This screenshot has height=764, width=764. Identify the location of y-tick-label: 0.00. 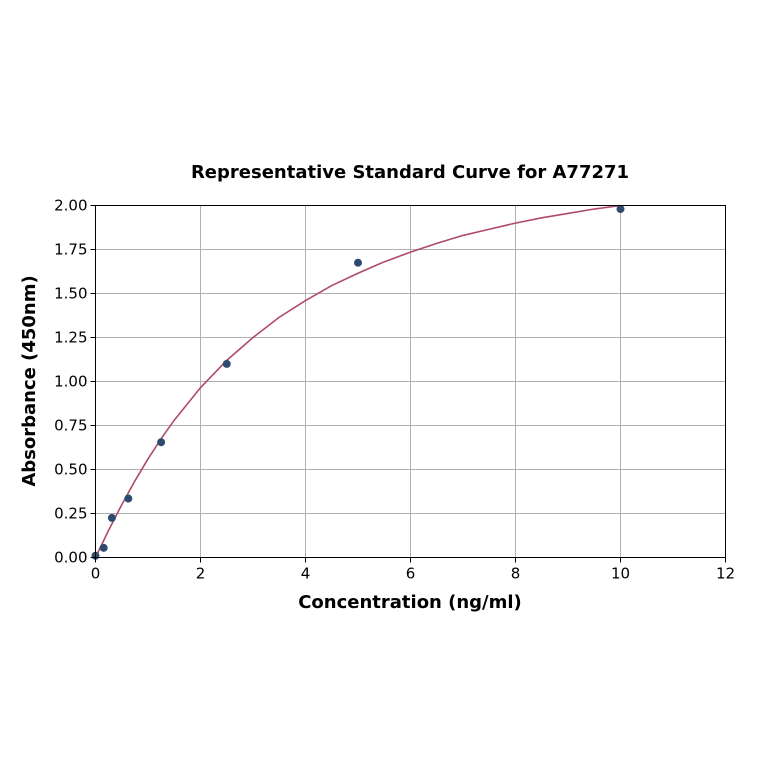
(70, 558).